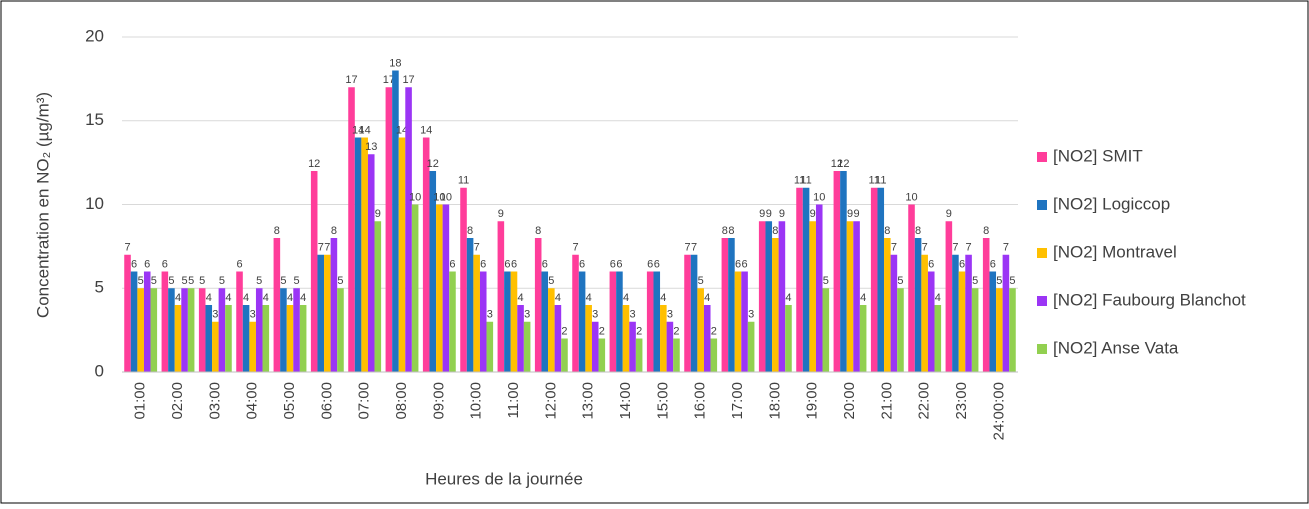  Describe the element at coordinates (662, 401) in the screenshot. I see `x-tick-label: 15:00` at that location.